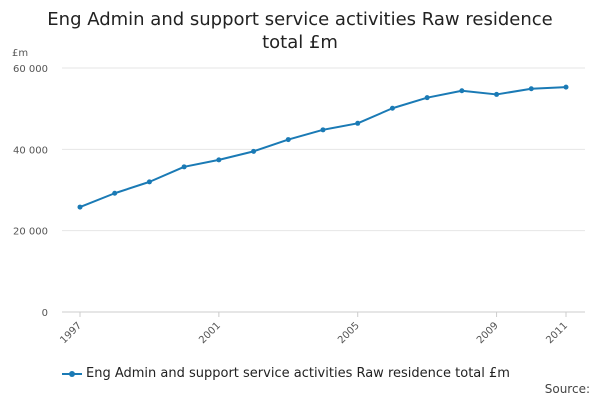 This screenshot has height=400, width=600. Describe the element at coordinates (30, 69) in the screenshot. I see `y-tick-label: 60 000` at that location.